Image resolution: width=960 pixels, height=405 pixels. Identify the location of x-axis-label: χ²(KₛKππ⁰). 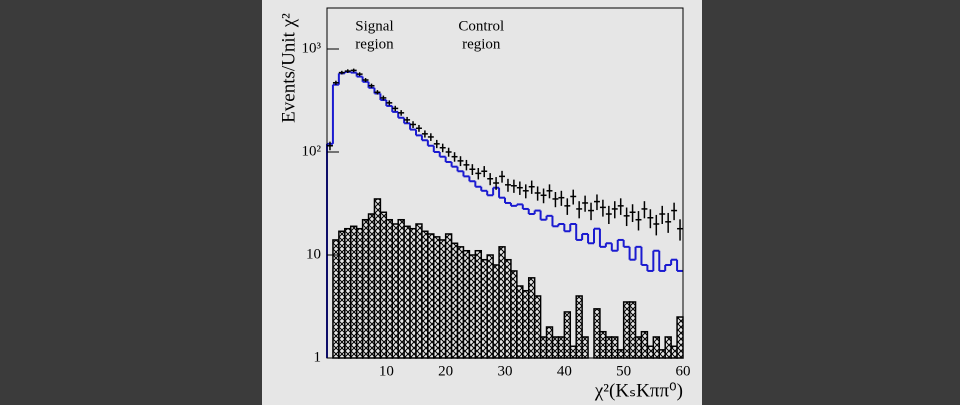
(638, 390).